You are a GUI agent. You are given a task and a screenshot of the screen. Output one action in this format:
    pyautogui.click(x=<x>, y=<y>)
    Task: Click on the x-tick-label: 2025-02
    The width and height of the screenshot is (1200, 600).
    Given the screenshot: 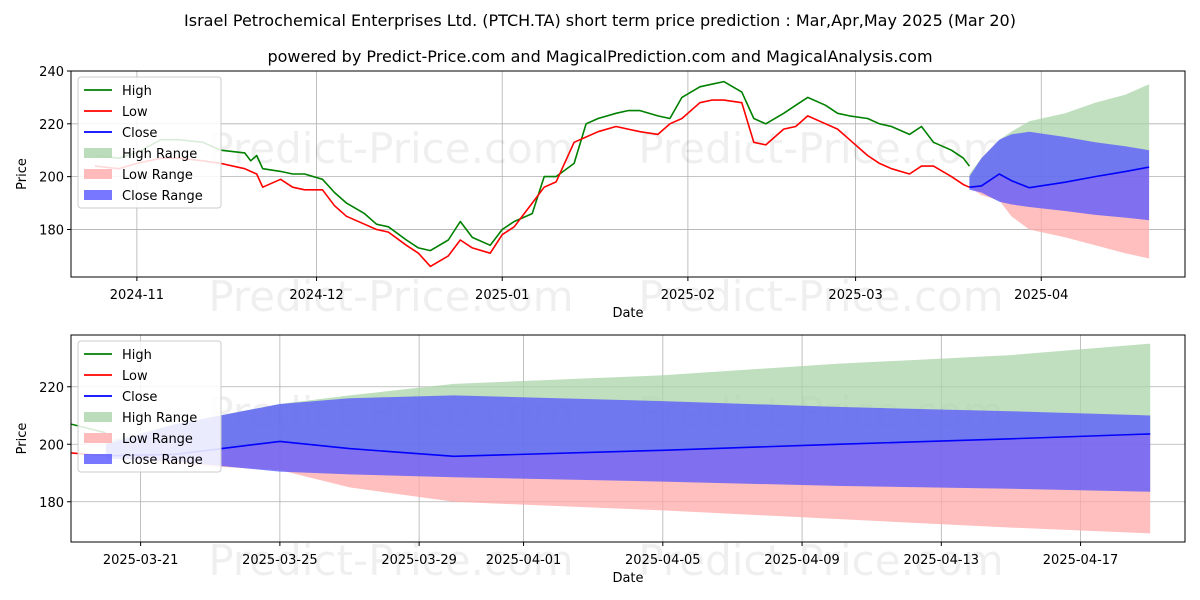 What is the action you would take?
    pyautogui.click(x=688, y=295)
    